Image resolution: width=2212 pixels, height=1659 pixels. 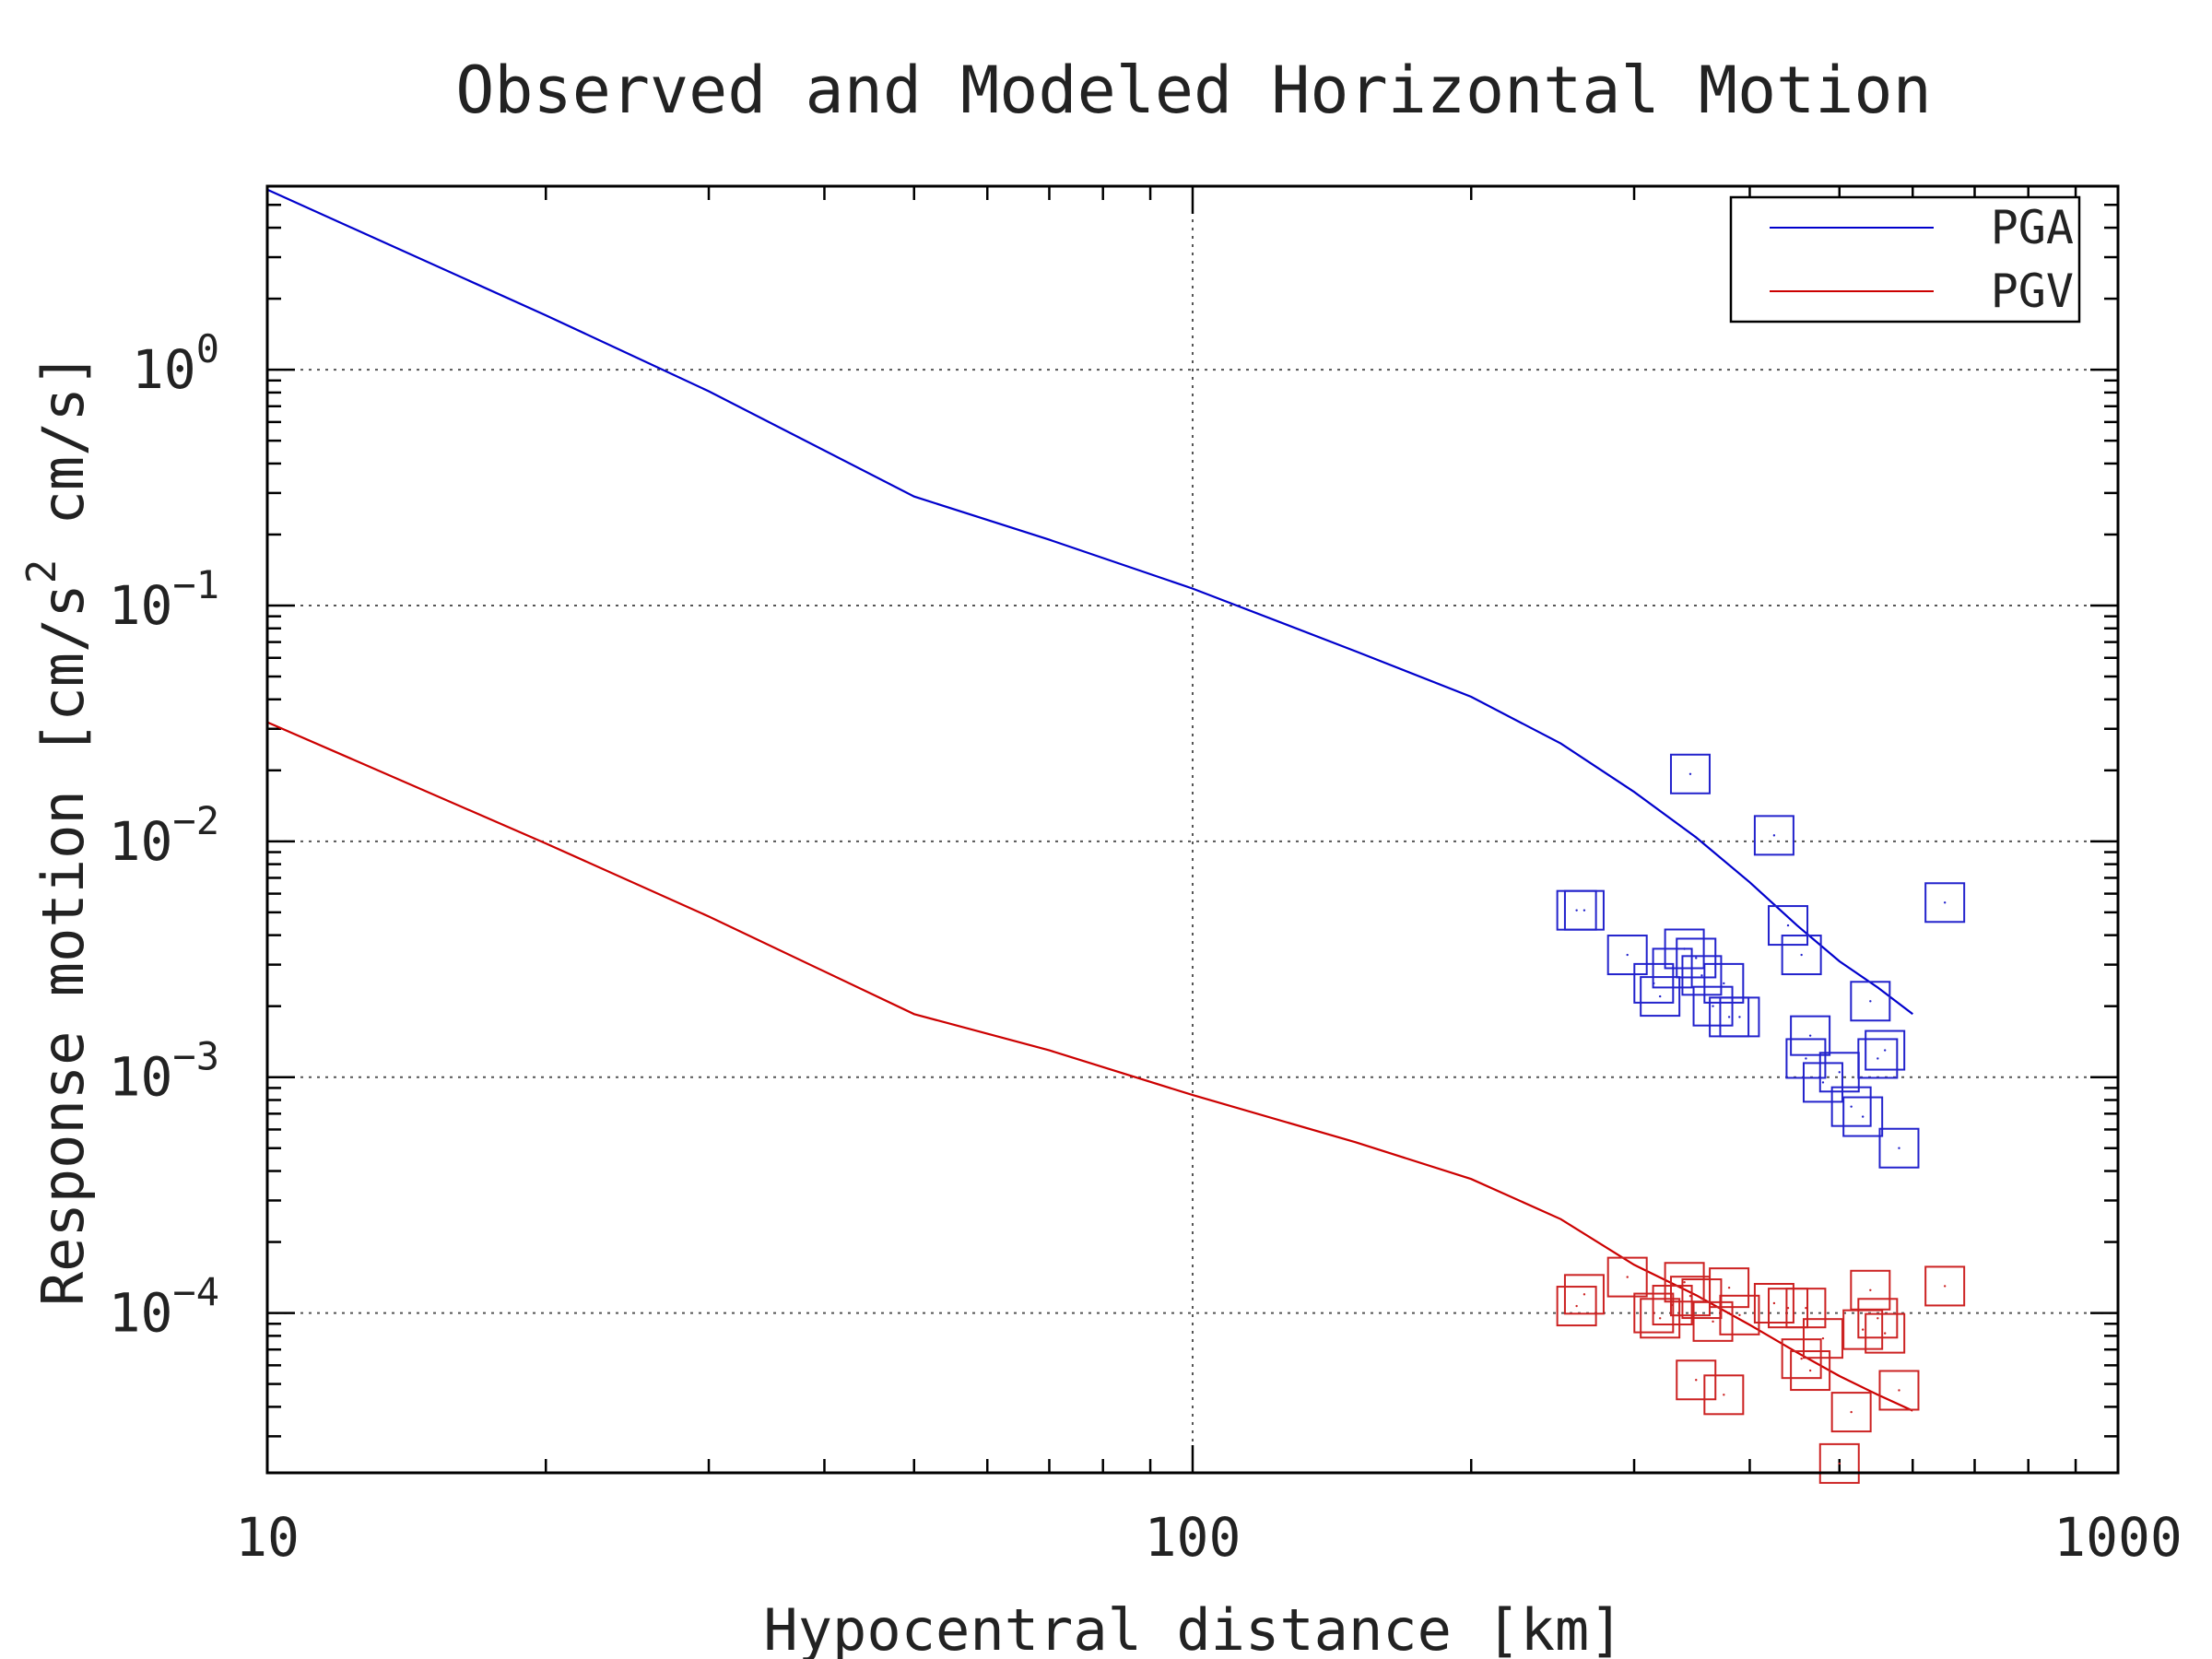 I want to click on y-tick-label-exponent: −2, so click(x=195, y=820).